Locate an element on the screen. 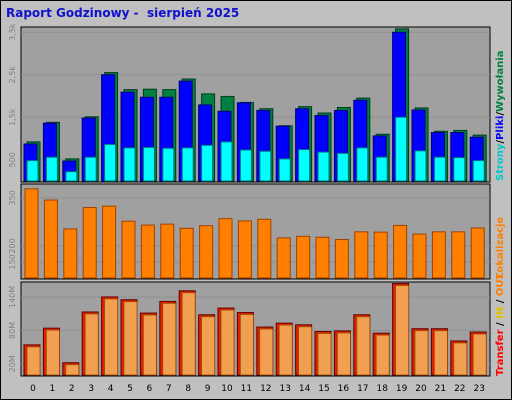  x-tick-label: 15 is located at coordinates (323, 389).